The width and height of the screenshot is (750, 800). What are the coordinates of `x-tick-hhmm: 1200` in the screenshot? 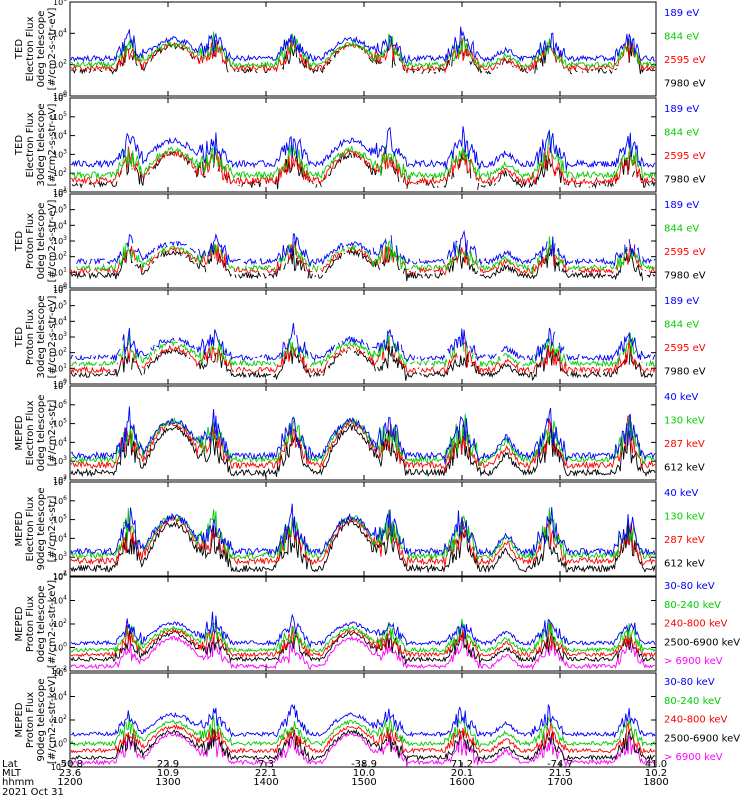 It's located at (69, 782).